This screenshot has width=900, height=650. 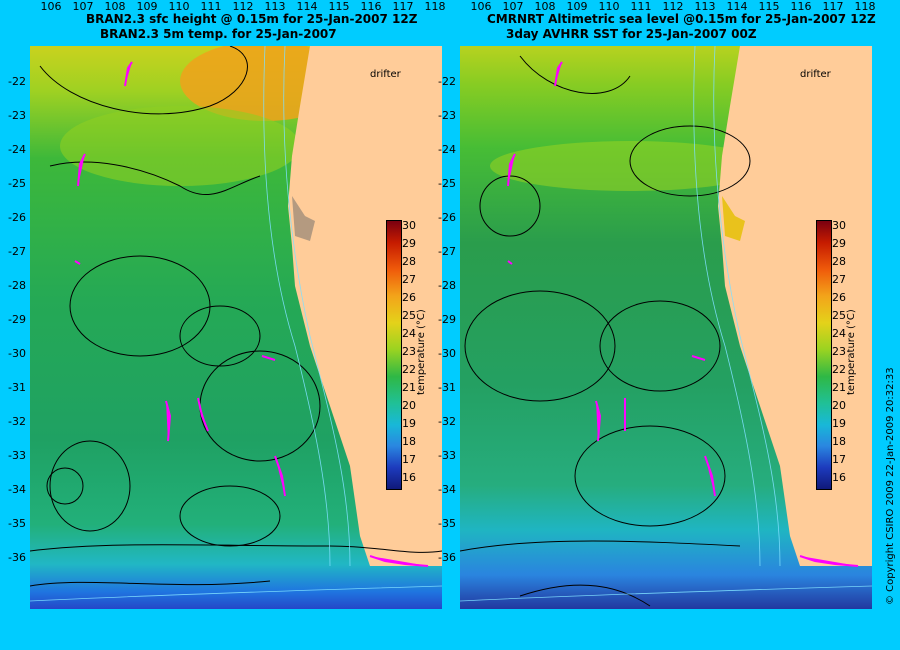 What do you see at coordinates (833, 6) in the screenshot?
I see `x-tick-label: 117` at bounding box center [833, 6].